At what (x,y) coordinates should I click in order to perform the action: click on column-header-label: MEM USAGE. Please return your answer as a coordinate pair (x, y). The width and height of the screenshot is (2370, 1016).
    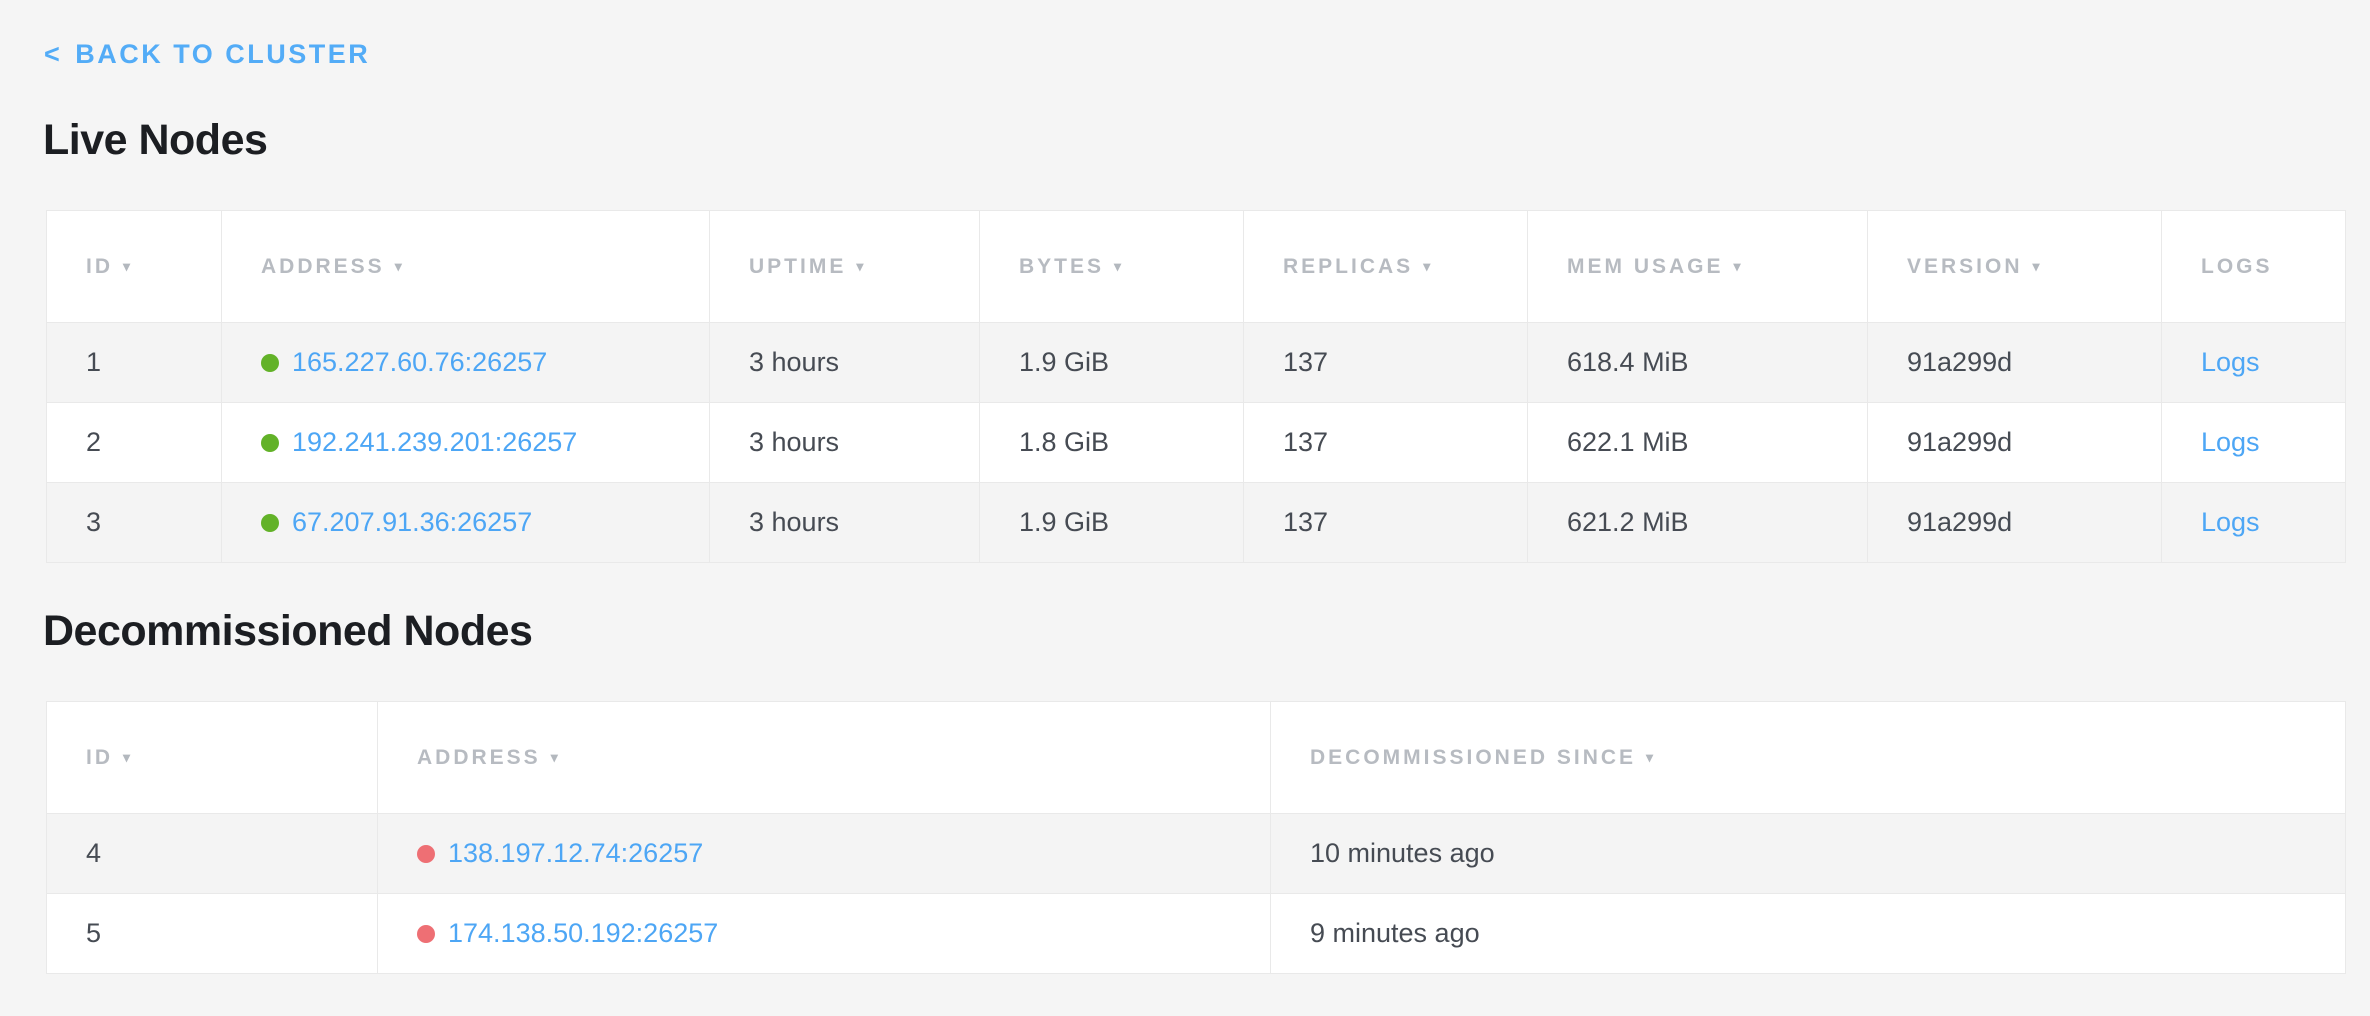
    Looking at the image, I should click on (1645, 266).